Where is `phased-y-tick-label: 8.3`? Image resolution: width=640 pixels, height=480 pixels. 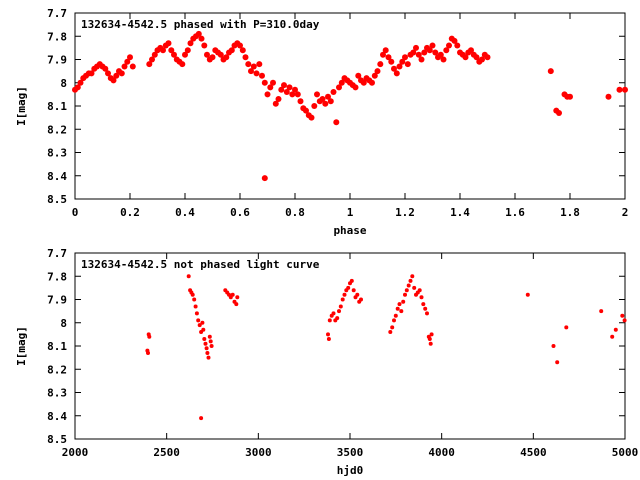 phased-y-tick-label: 8.3 is located at coordinates (57, 153).